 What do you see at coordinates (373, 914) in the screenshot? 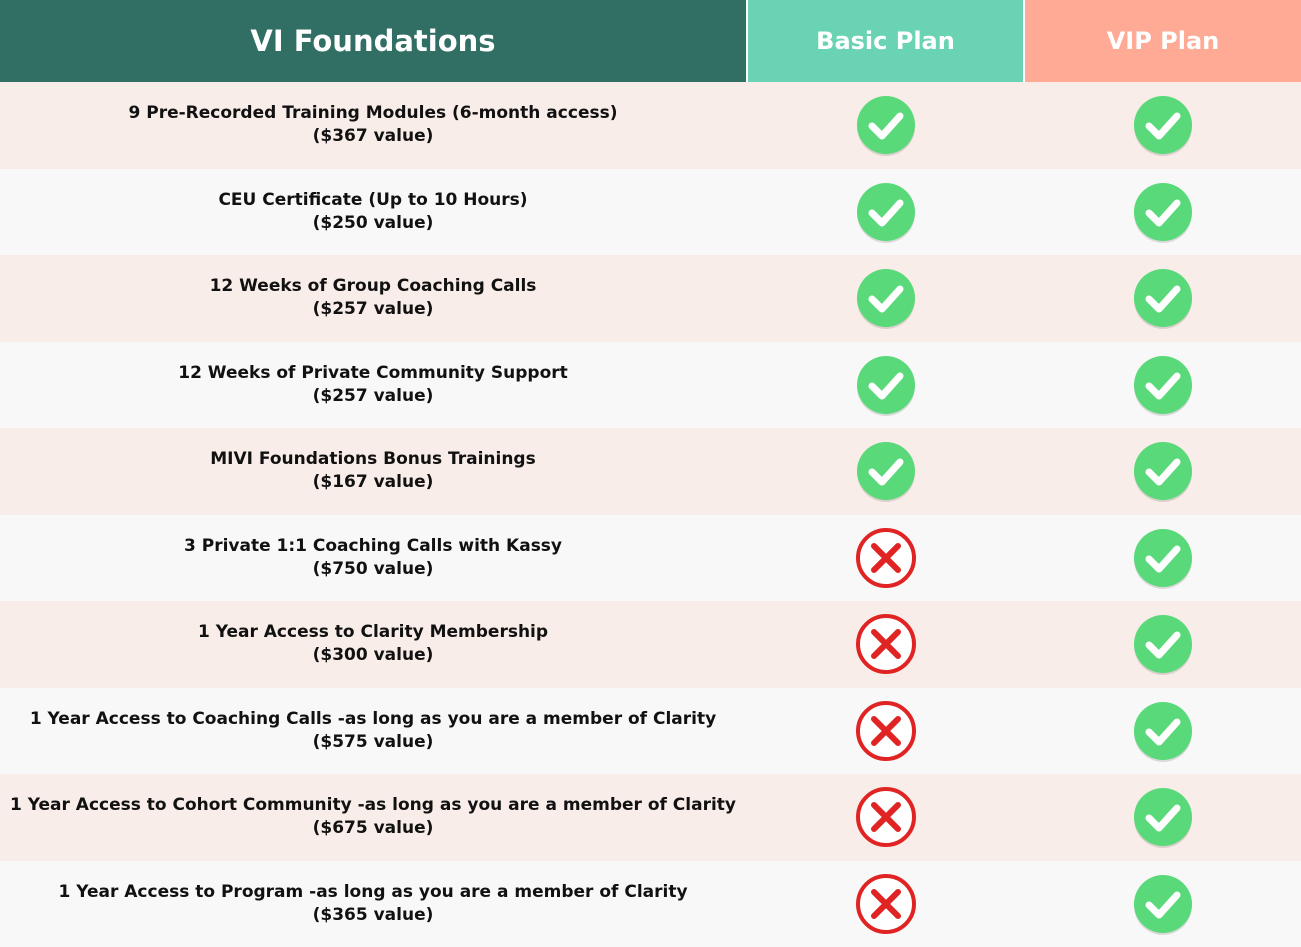
I see `feature-value: ($365 value)` at bounding box center [373, 914].